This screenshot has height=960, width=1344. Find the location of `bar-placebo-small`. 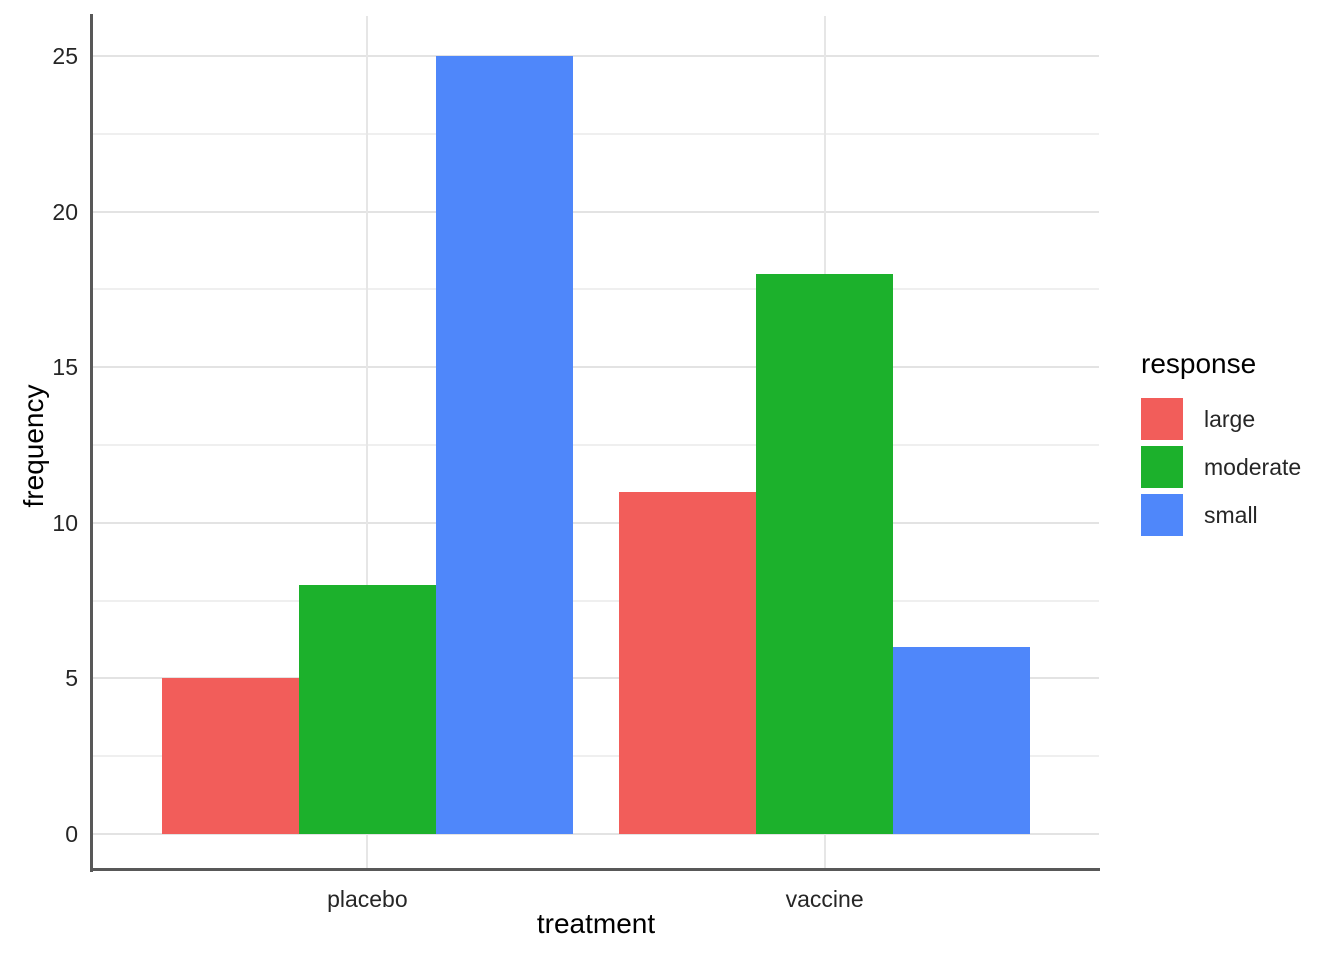

bar-placebo-small is located at coordinates (504, 445).